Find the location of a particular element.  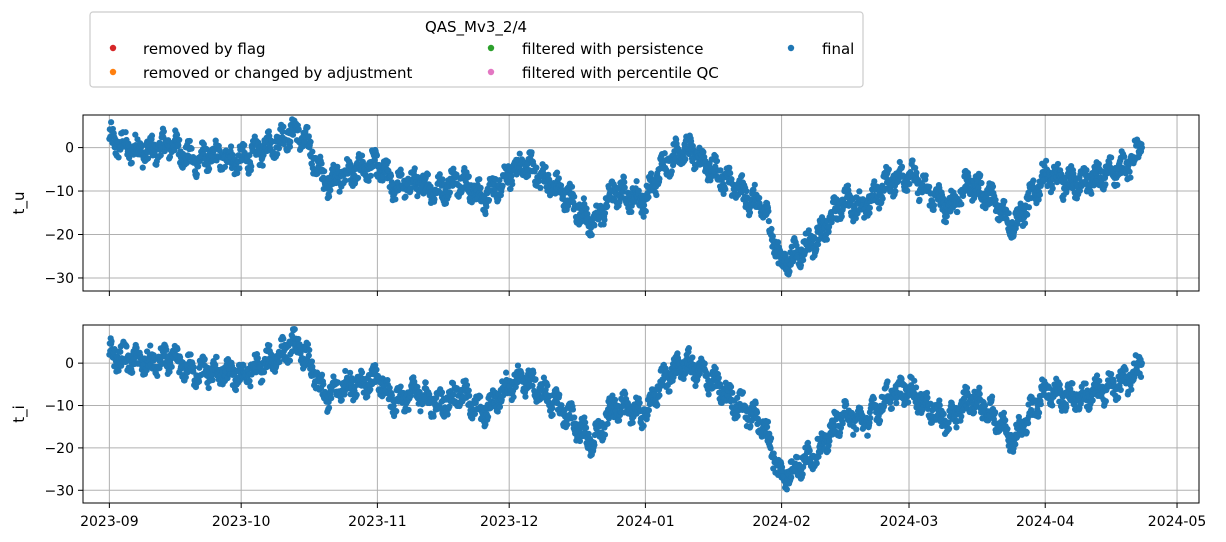

xtick-label: 2023-12 is located at coordinates (509, 522).